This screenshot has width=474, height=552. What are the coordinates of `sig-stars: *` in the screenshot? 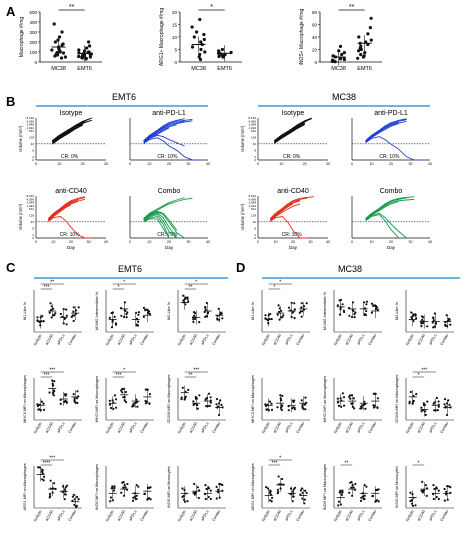 It's located at (419, 376).